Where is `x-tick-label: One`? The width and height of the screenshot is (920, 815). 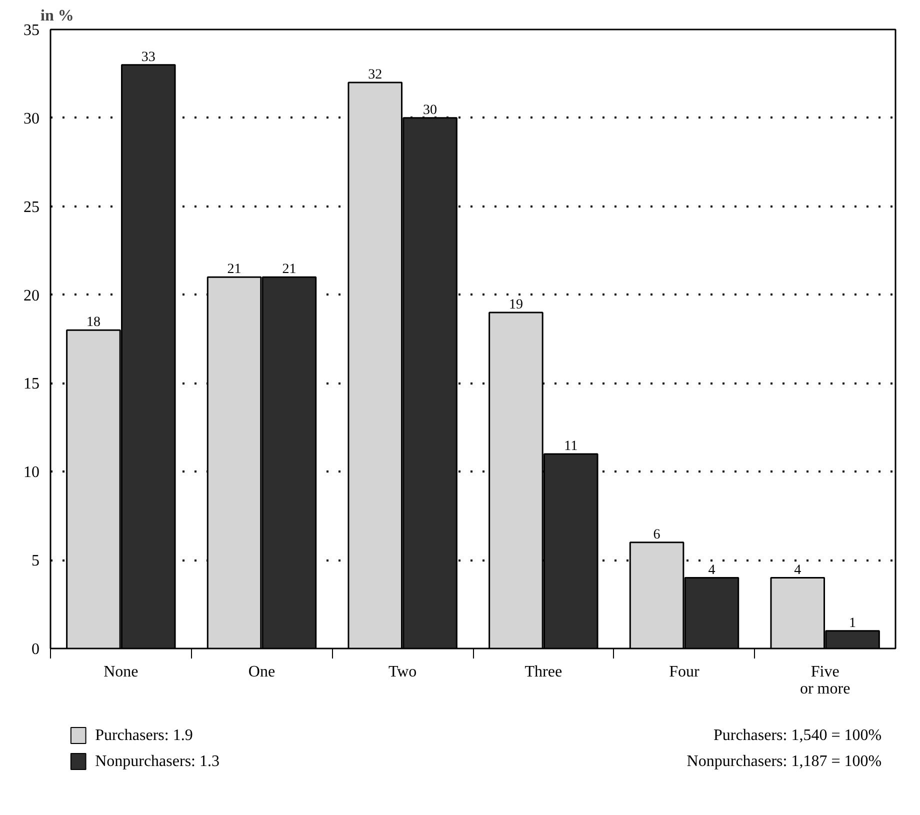 x-tick-label: One is located at coordinates (262, 672).